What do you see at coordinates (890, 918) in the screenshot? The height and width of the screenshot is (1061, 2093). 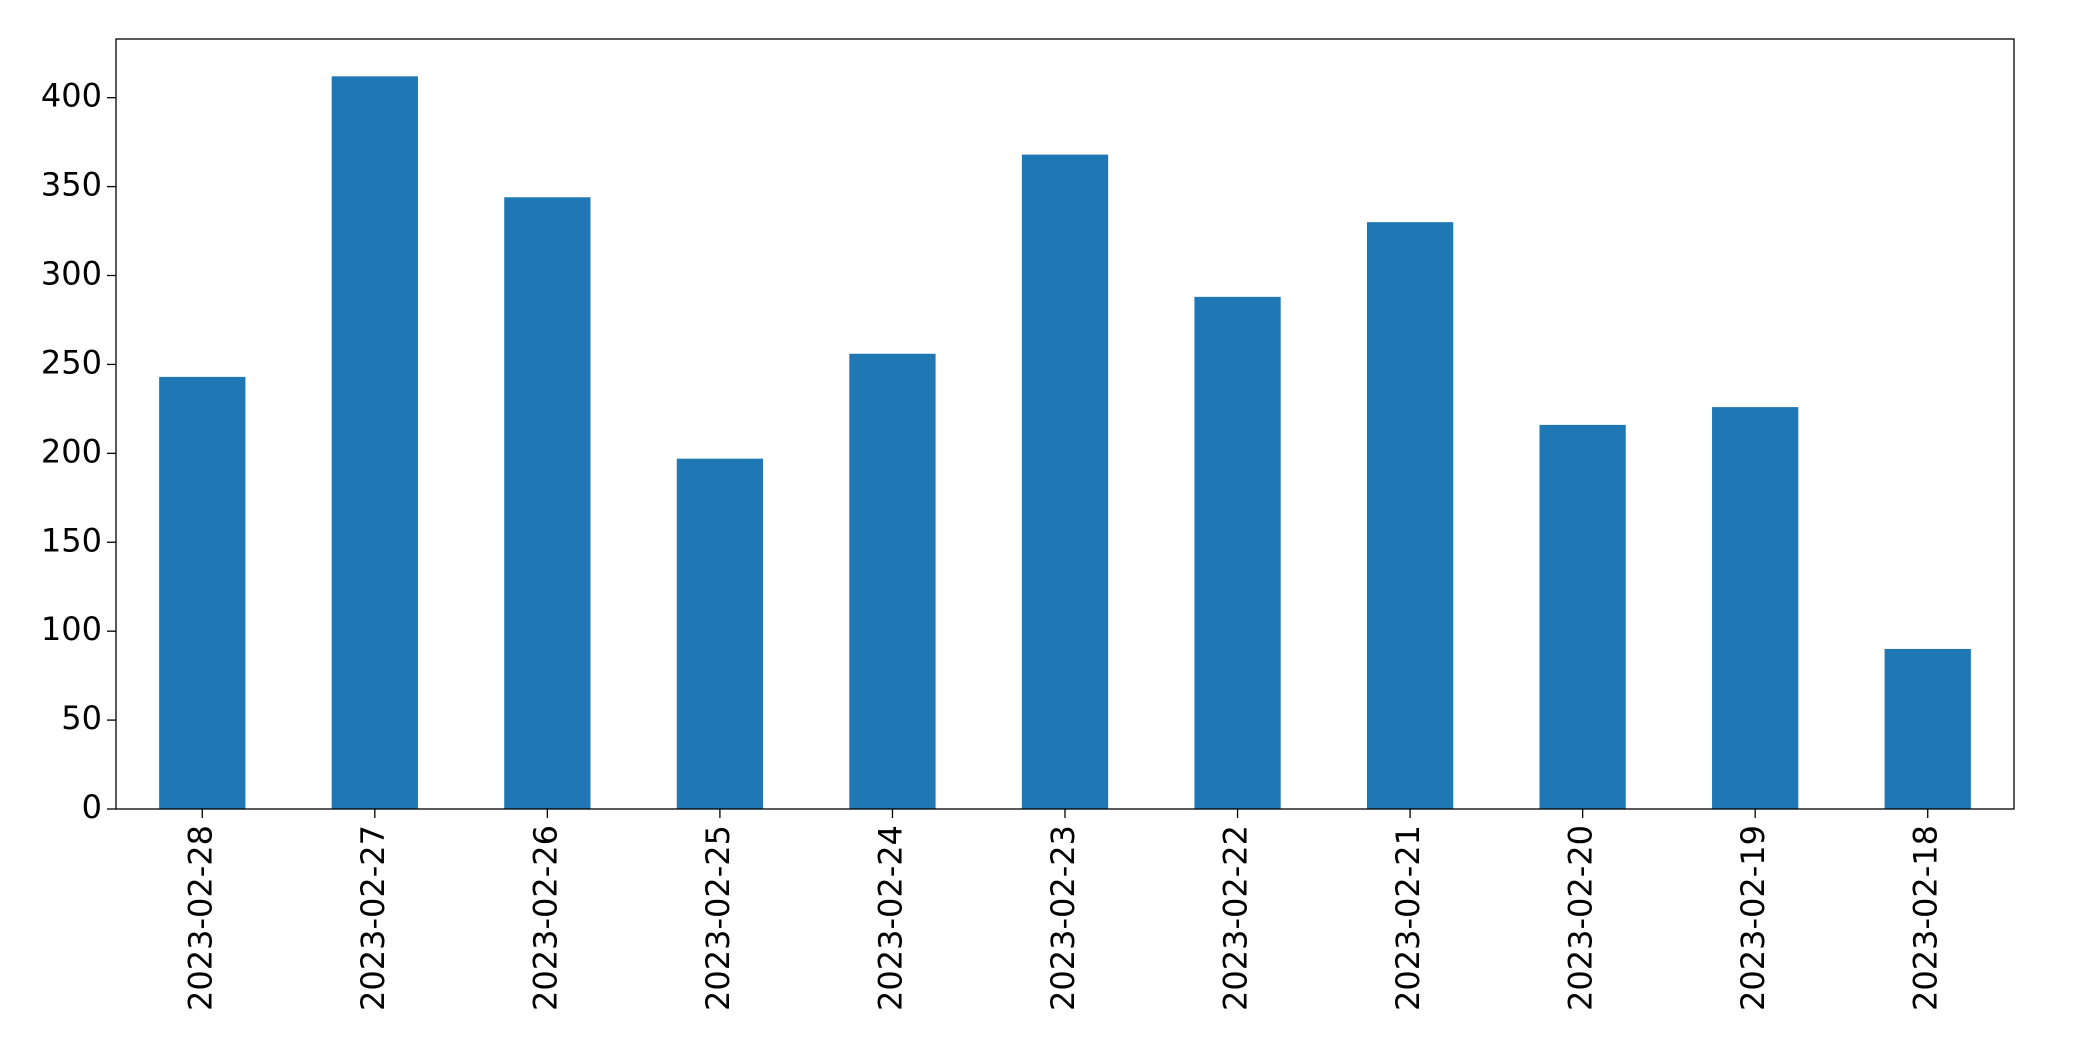 I see `x-tick-label: 2023-02-24` at bounding box center [890, 918].